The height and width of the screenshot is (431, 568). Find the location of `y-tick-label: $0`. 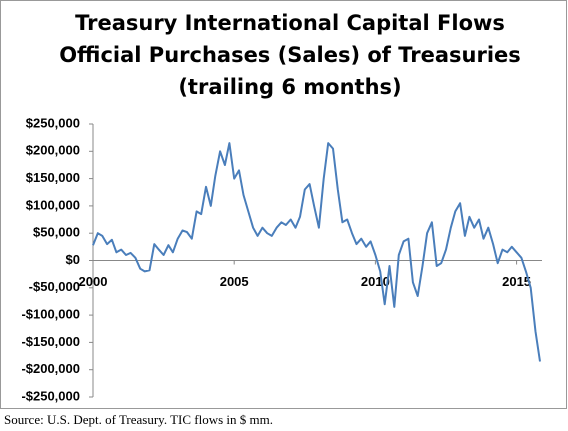

y-tick-label: $0 is located at coordinates (73, 259).